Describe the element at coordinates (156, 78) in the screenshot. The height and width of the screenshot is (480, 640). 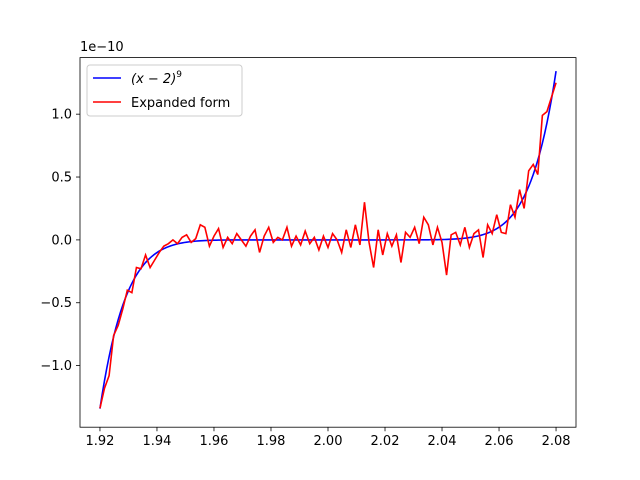
I see `legend-label-power-form: (x − 2)9` at that location.